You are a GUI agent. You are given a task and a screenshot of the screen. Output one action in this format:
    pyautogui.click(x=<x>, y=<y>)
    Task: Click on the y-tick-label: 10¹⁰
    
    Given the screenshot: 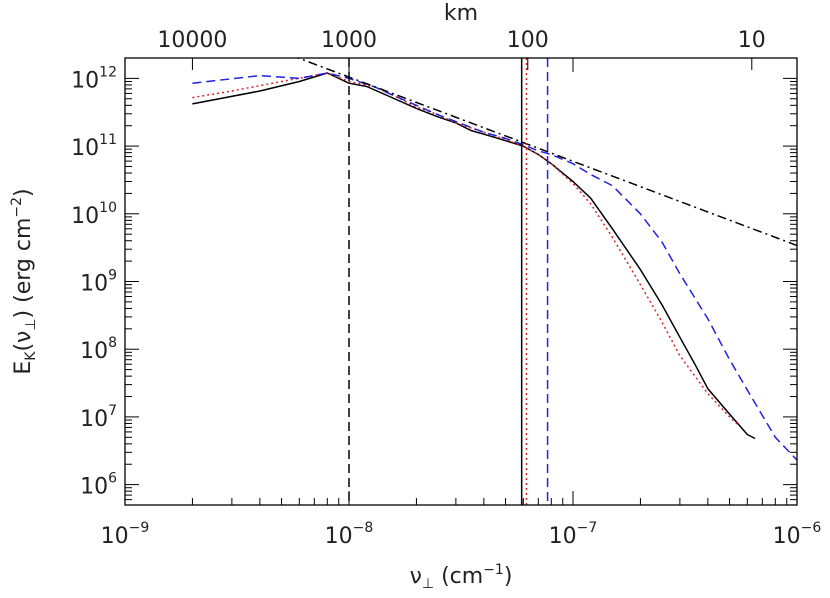 What is the action you would take?
    pyautogui.click(x=94, y=214)
    